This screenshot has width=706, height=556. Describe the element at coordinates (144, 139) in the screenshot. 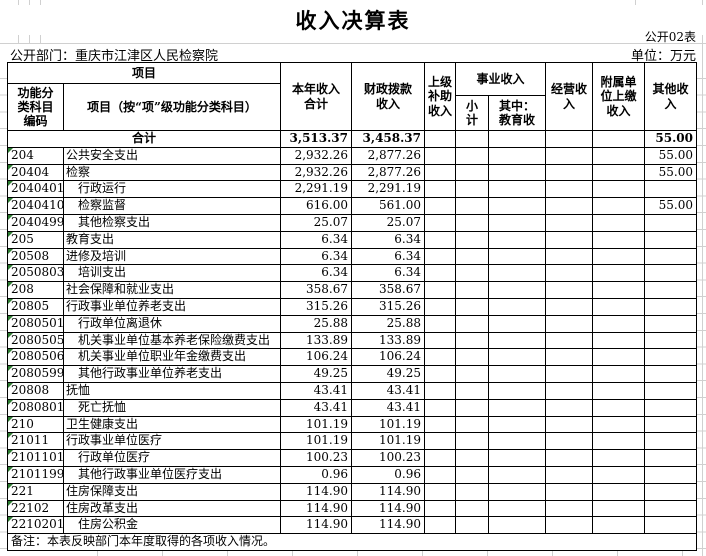

I see `grand-total-label: 合计` at that location.